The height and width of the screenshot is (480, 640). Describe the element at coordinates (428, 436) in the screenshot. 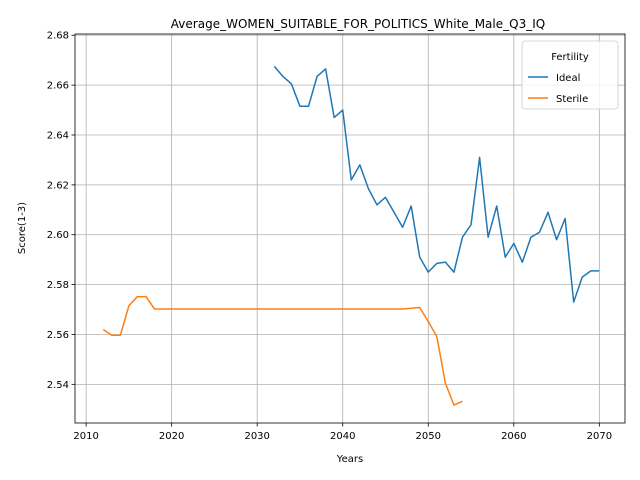

I see `x-tick-label: 2050` at that location.